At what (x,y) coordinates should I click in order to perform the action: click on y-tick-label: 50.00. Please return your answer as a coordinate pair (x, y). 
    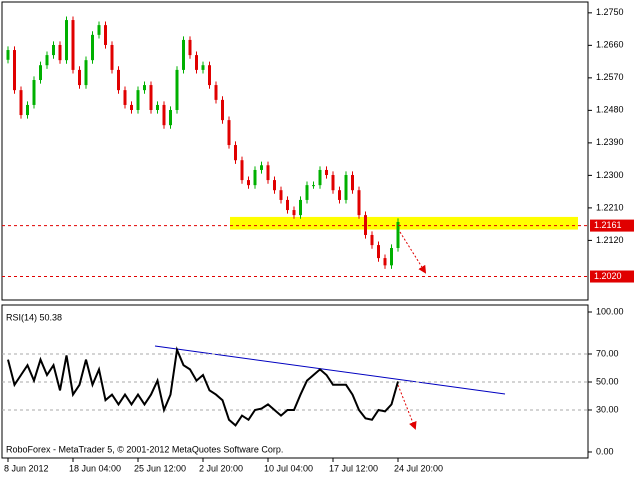
    Looking at the image, I should click on (607, 381).